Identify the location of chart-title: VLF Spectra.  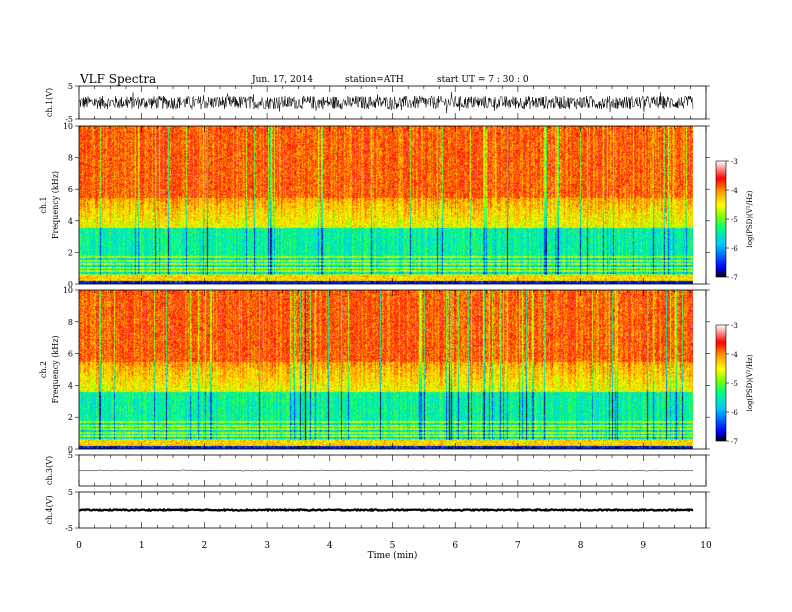
(118, 79).